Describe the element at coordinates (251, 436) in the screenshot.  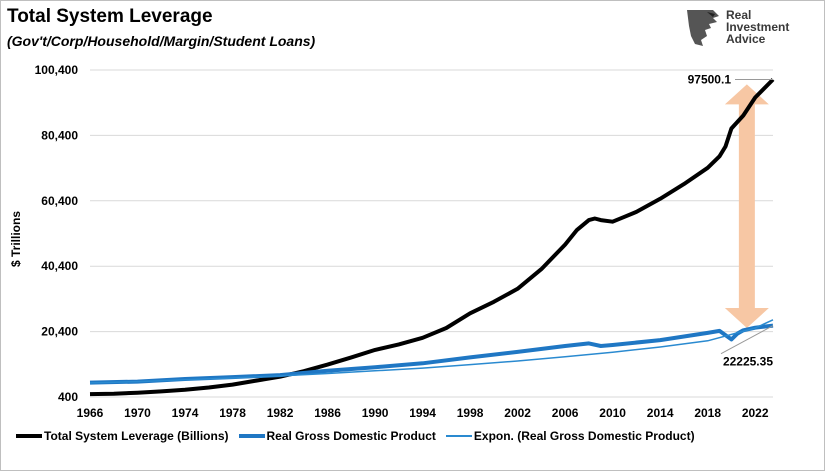
I see `legend-swatch-gdp` at that location.